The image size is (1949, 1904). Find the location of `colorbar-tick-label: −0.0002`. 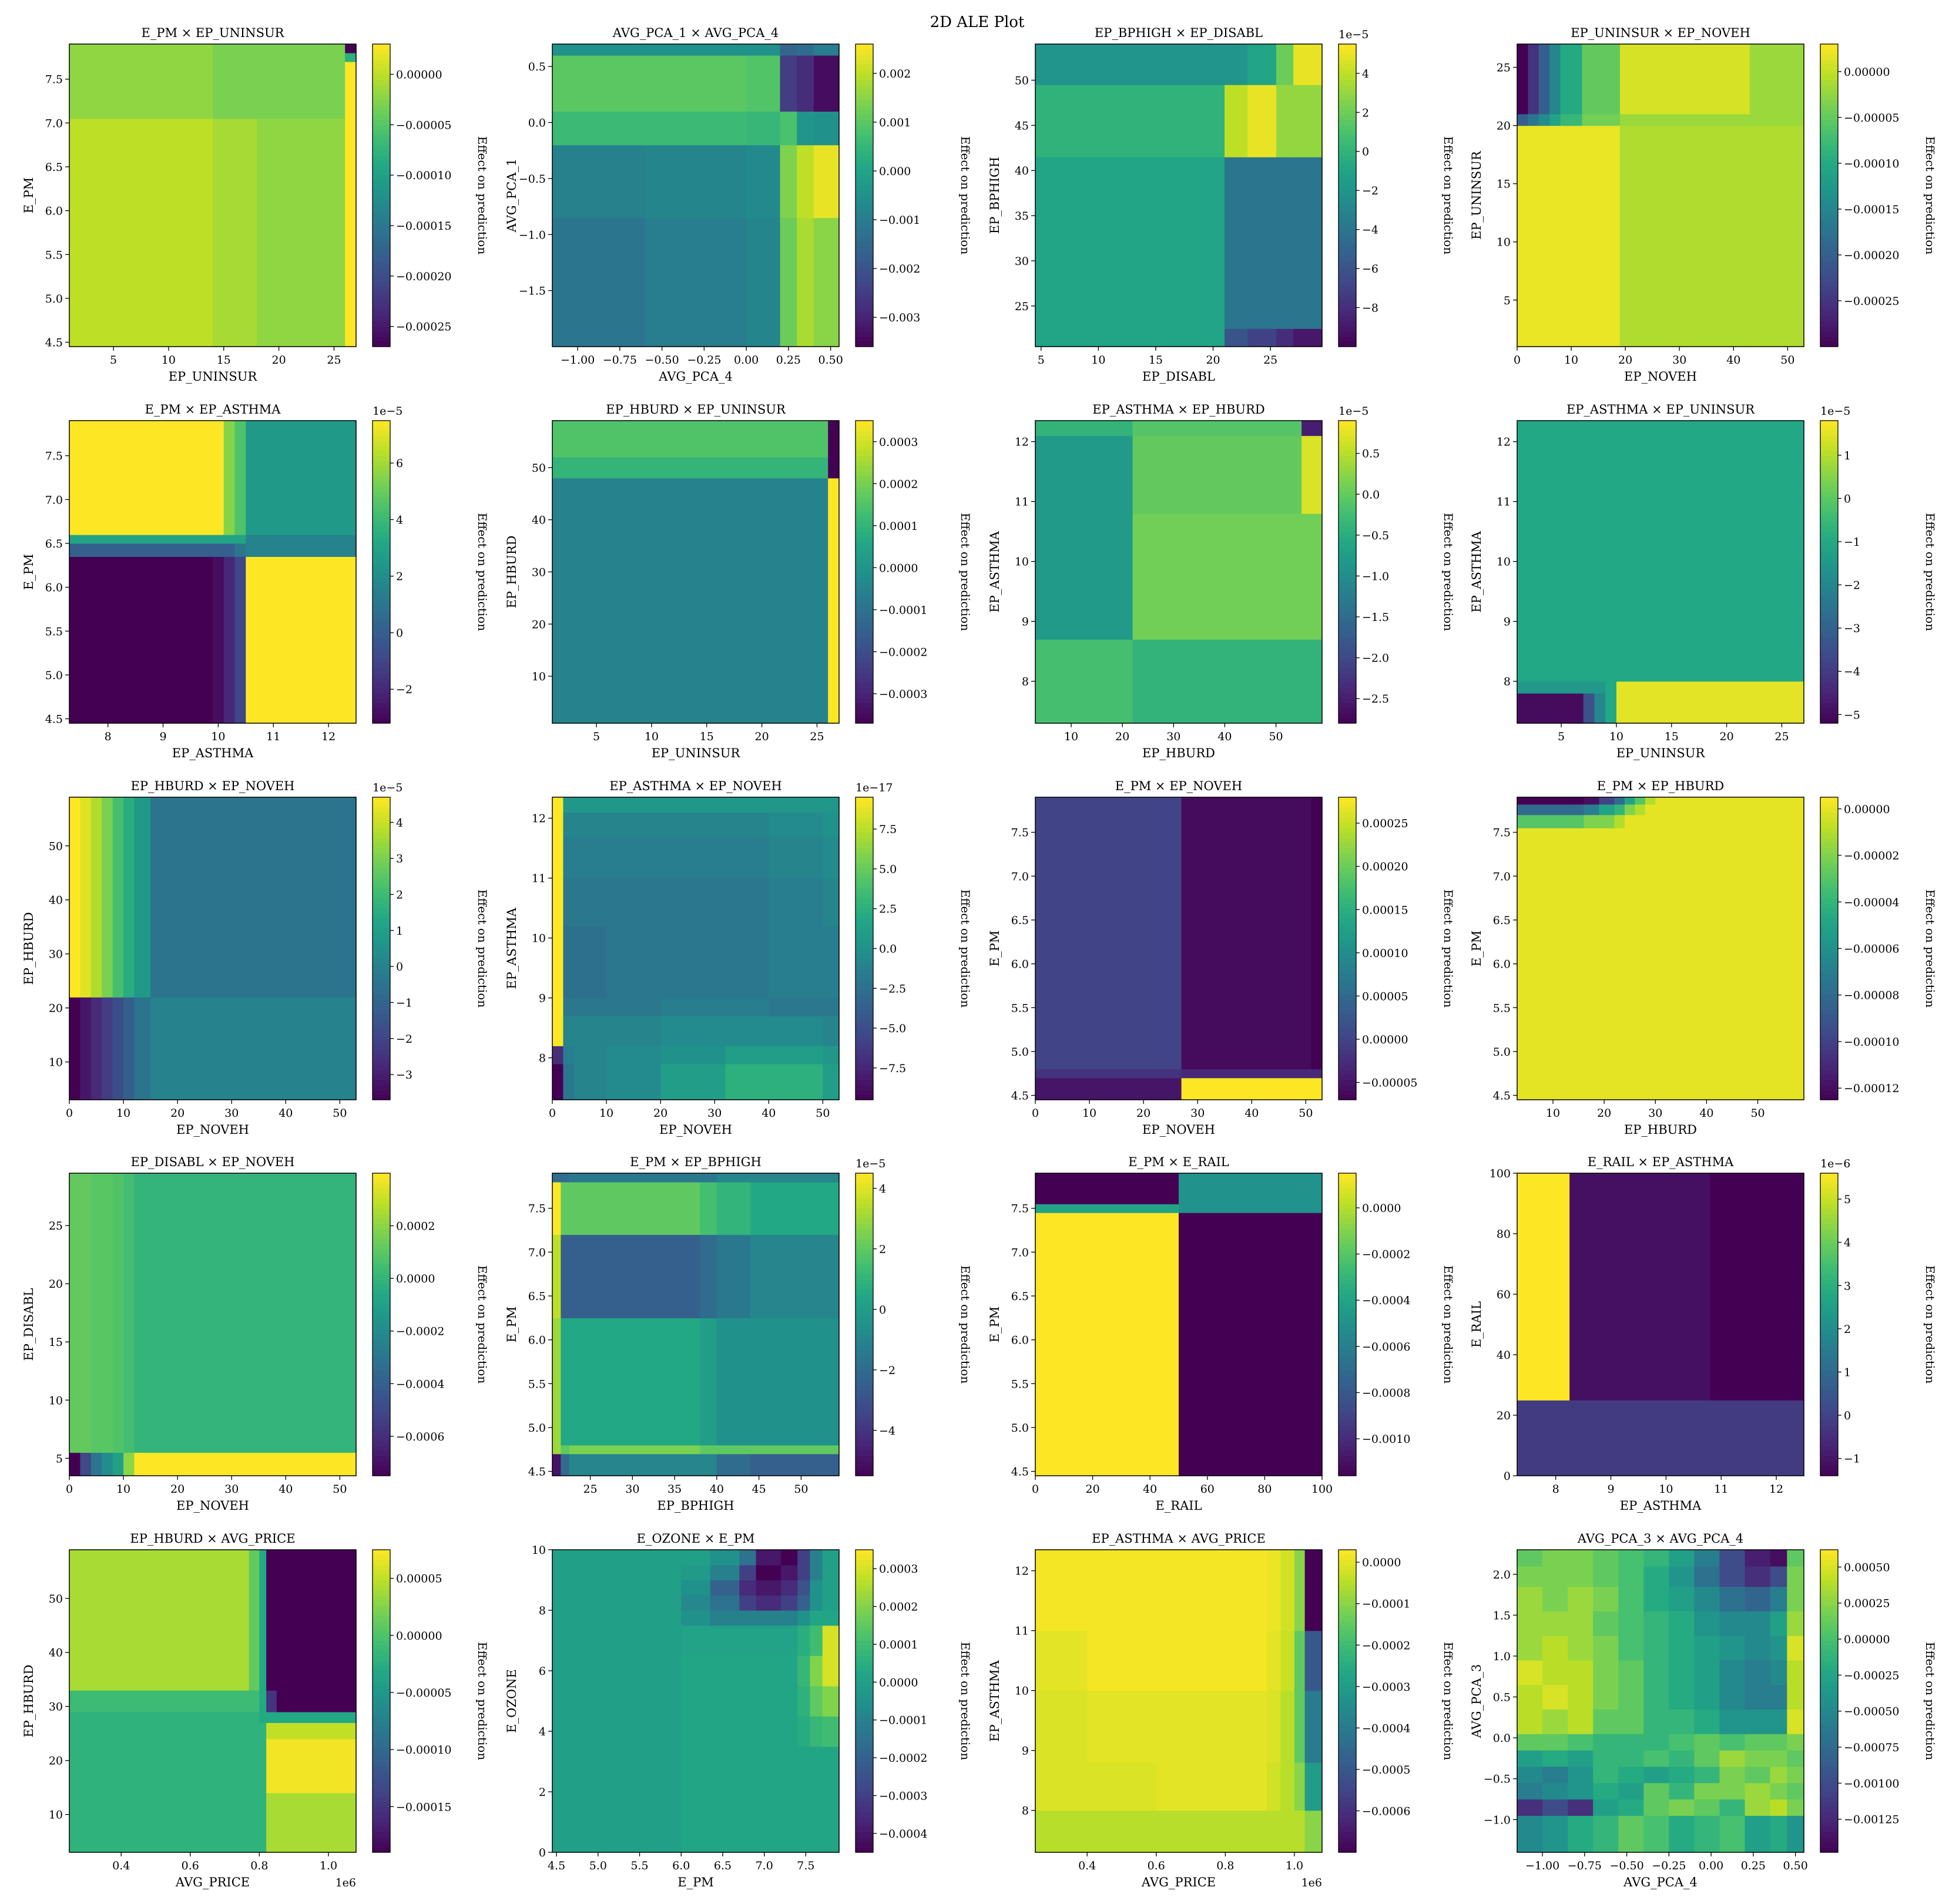

colorbar-tick-label: −0.0002 is located at coordinates (420, 1331).